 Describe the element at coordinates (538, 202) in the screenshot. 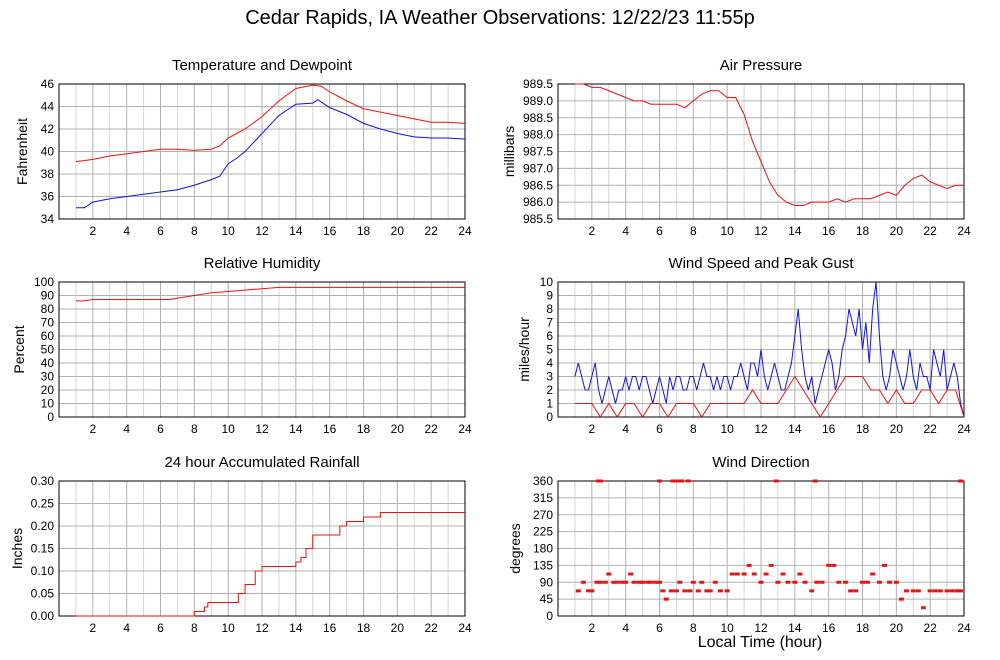

I see `y-tick-label: 986.0` at that location.